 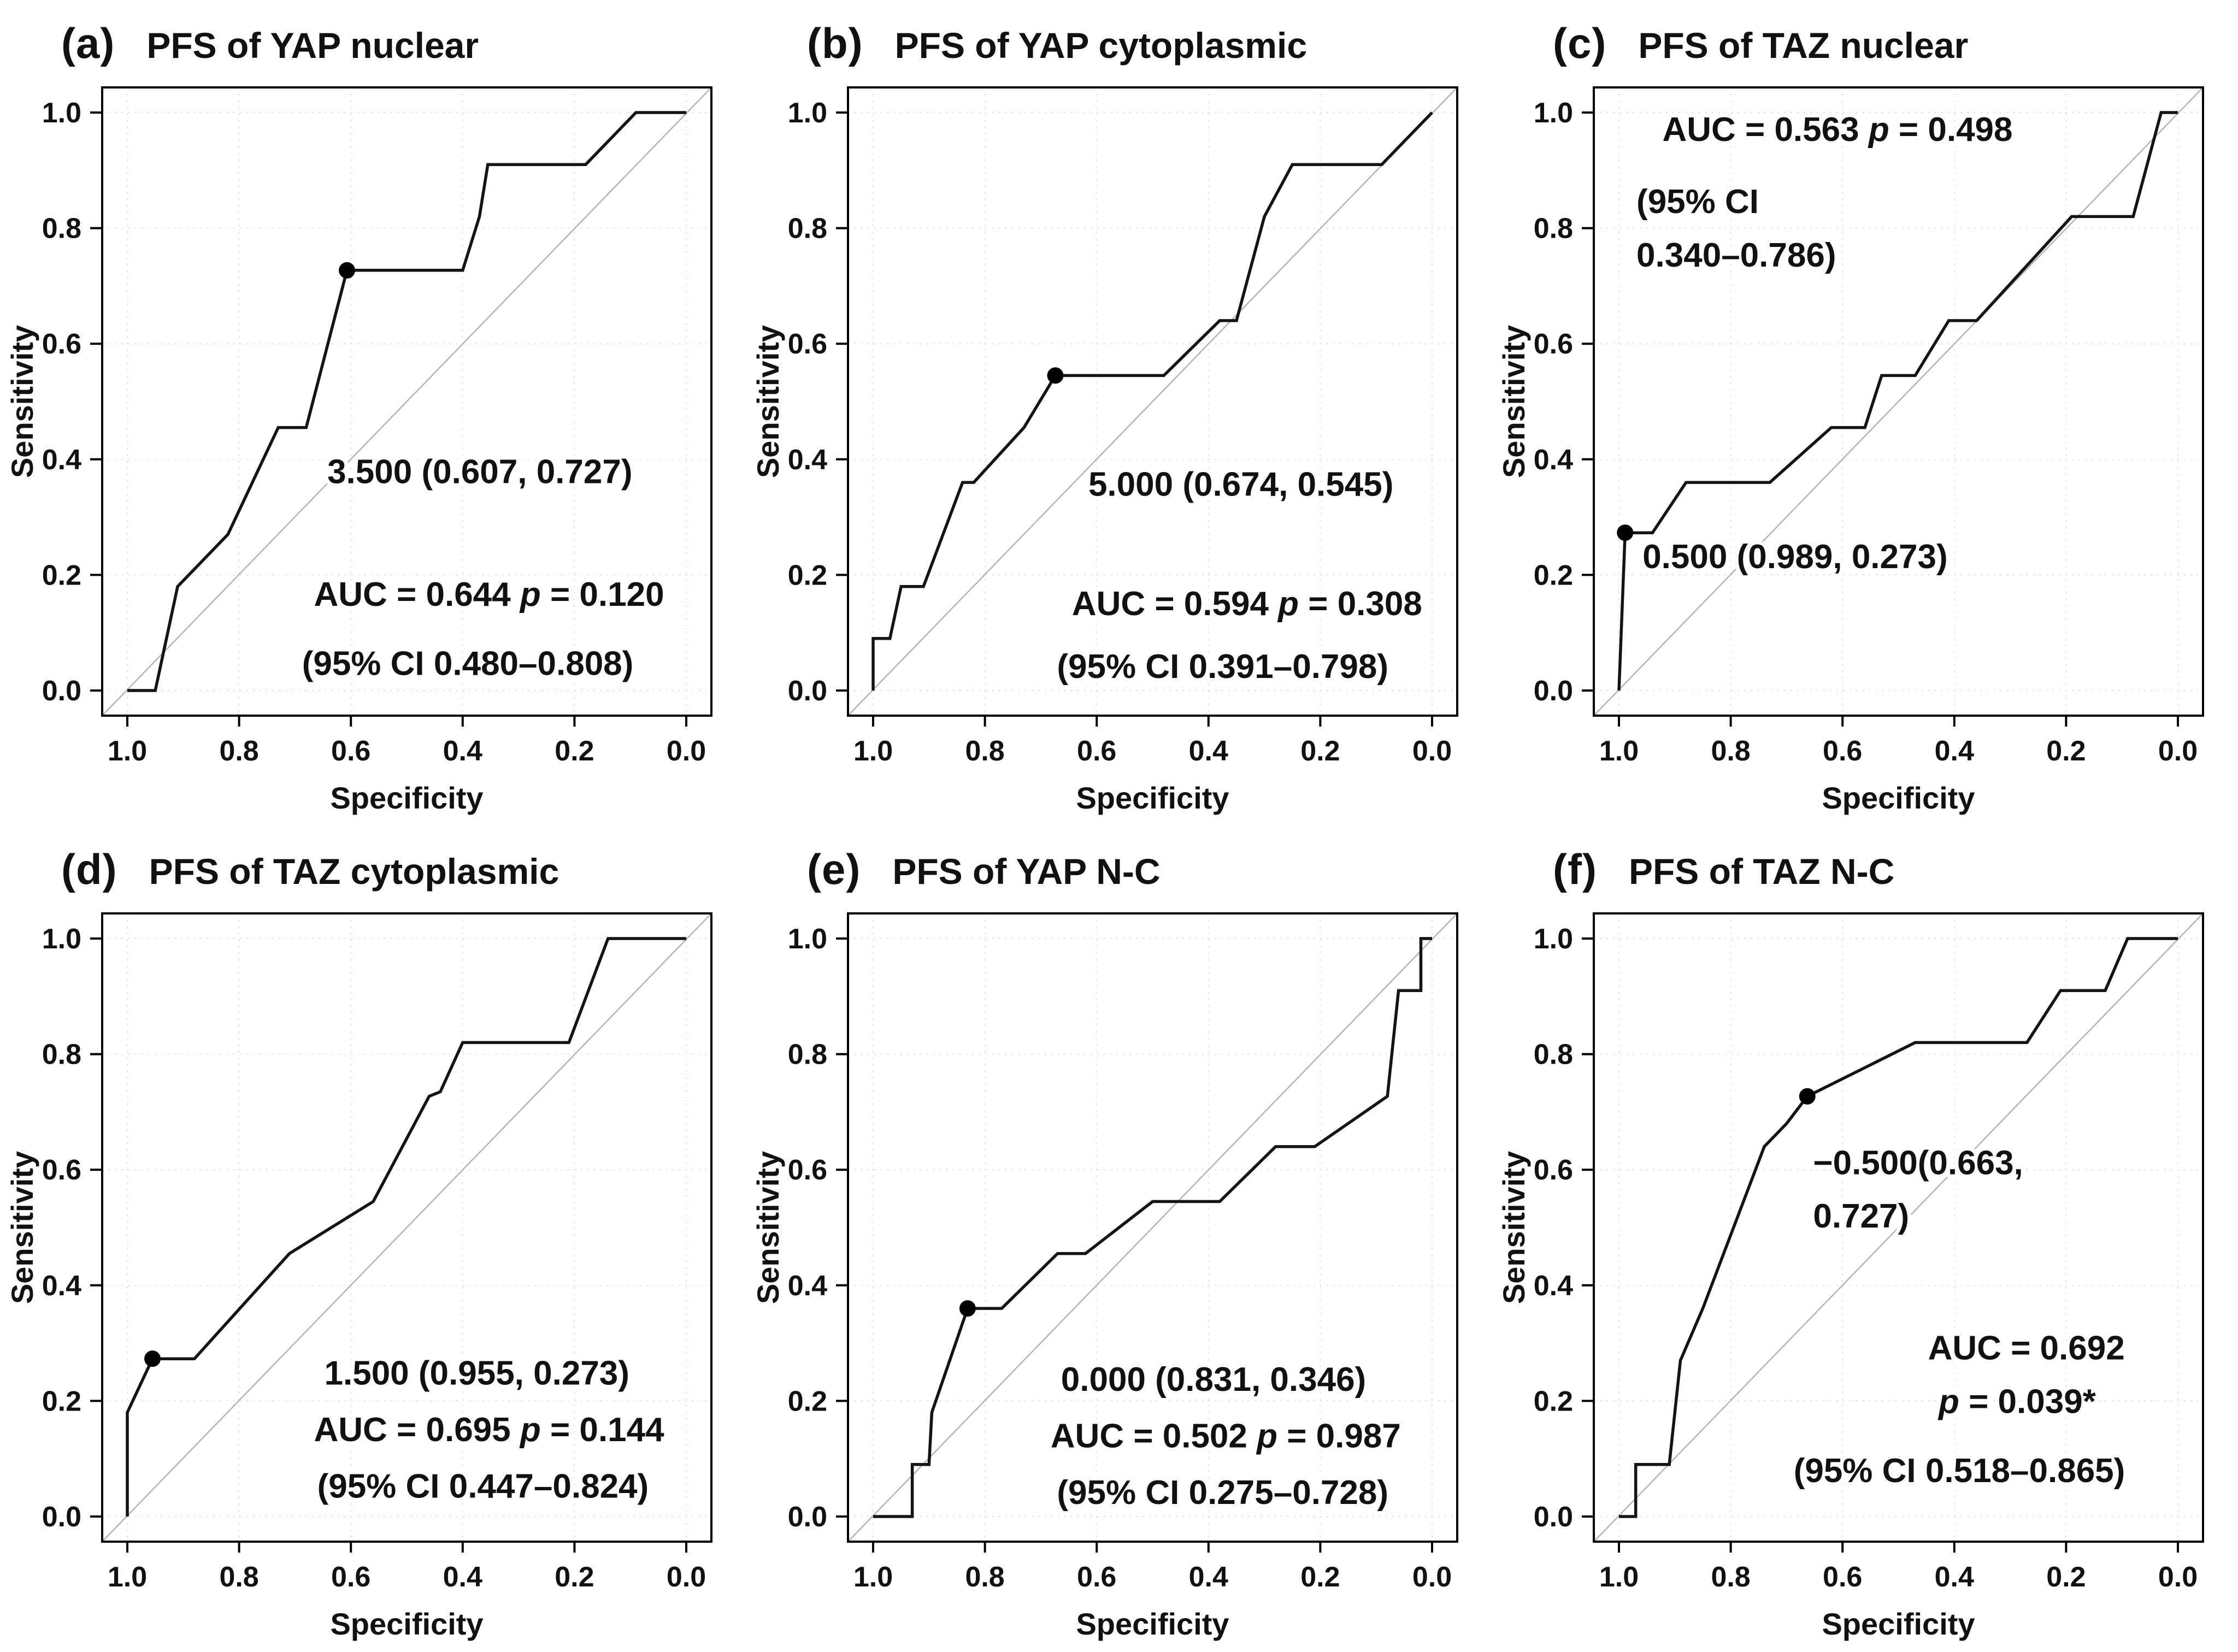 I want to click on panel-title-row: (f) PFS of TAZ N-C, so click(x=1865, y=859).